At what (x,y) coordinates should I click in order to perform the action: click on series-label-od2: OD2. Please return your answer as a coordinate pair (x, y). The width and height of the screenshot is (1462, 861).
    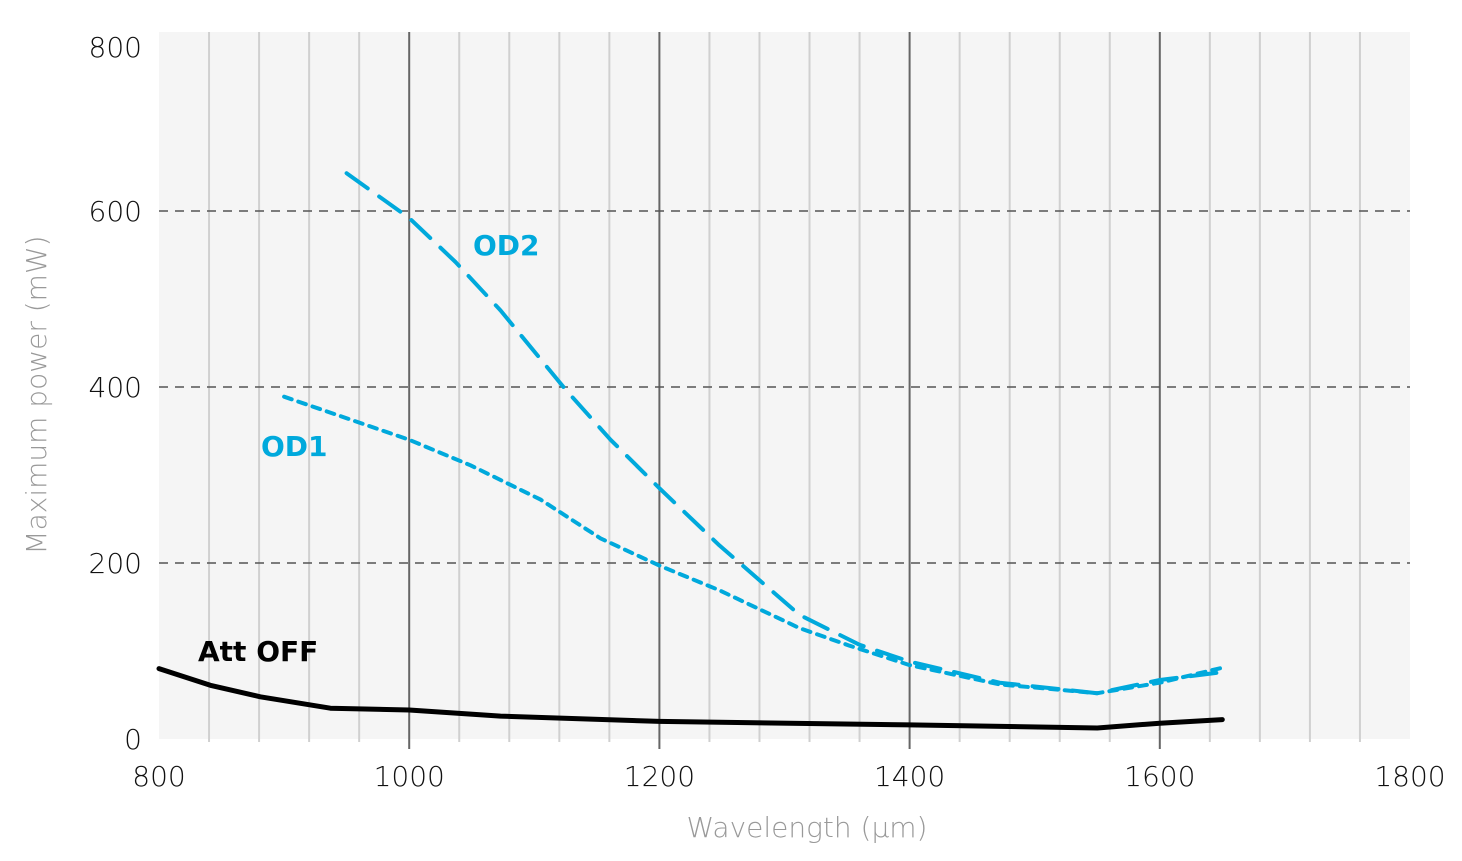
    Looking at the image, I should click on (506, 245).